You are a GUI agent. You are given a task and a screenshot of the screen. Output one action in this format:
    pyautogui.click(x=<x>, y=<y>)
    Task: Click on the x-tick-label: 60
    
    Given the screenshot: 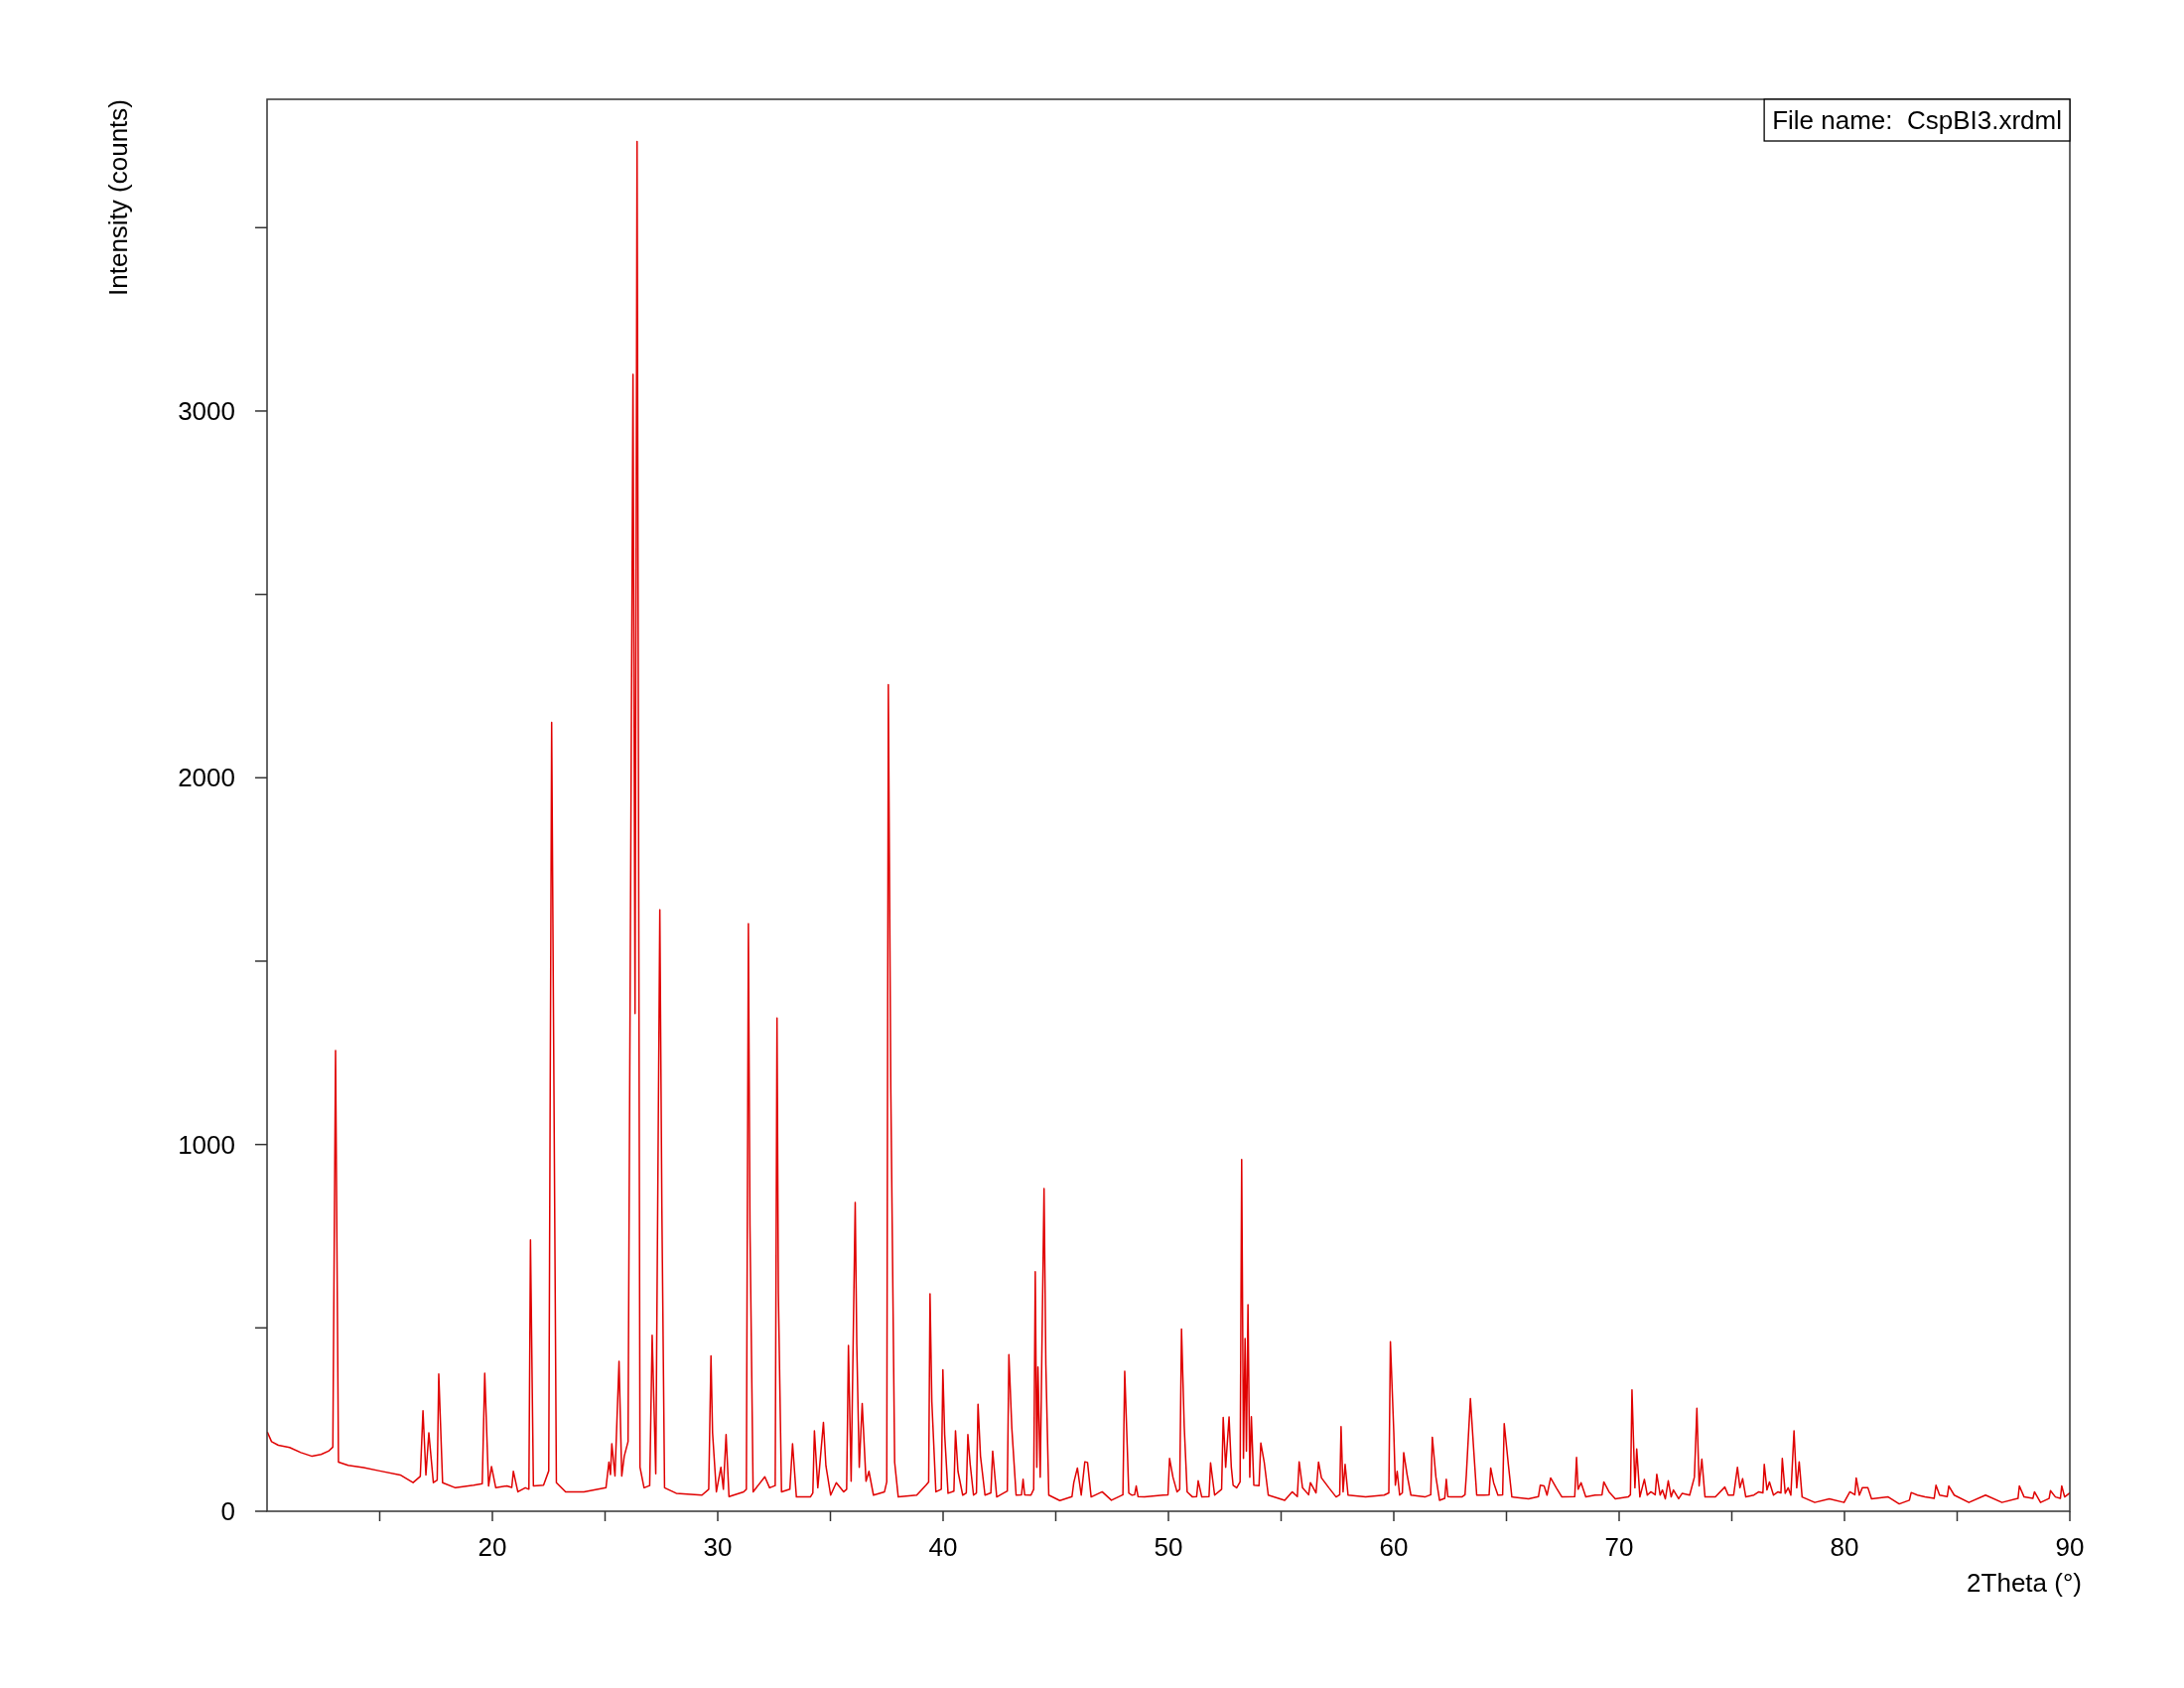 What is the action you would take?
    pyautogui.click(x=1394, y=1547)
    